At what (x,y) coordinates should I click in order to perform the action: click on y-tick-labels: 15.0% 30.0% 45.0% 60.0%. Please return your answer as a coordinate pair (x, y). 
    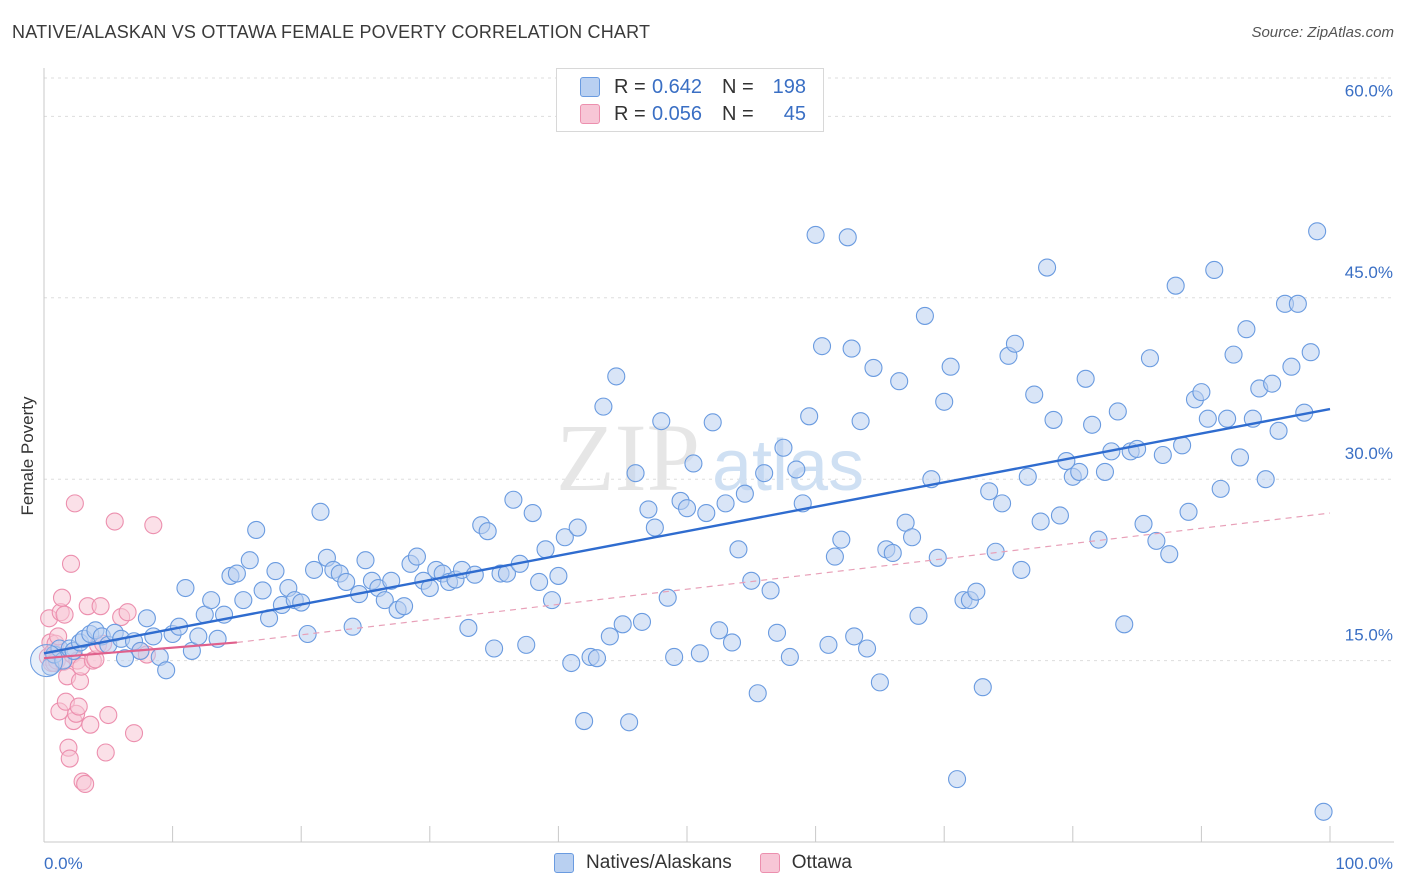
    Looking at the image, I should click on (1369, 362).